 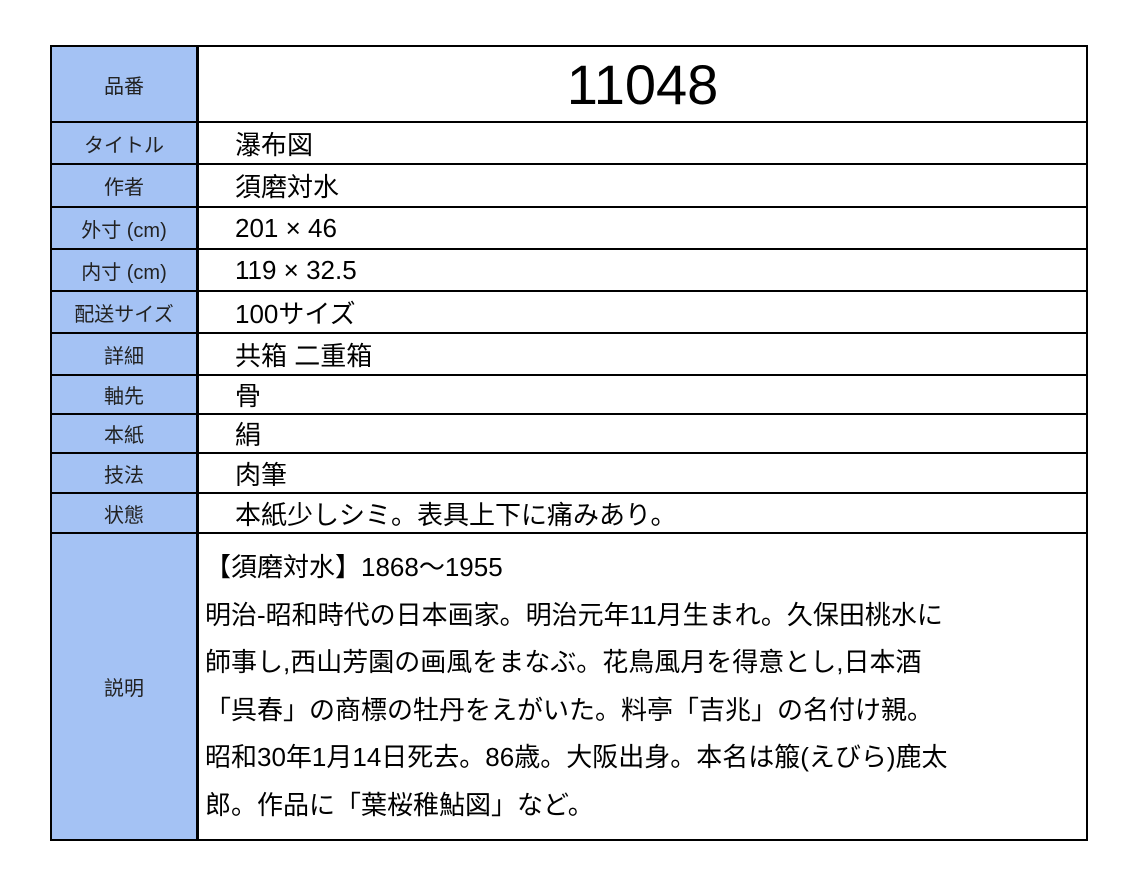 What do you see at coordinates (354, 567) in the screenshot?
I see `description-line: 【須磨対水】1868〜1955` at bounding box center [354, 567].